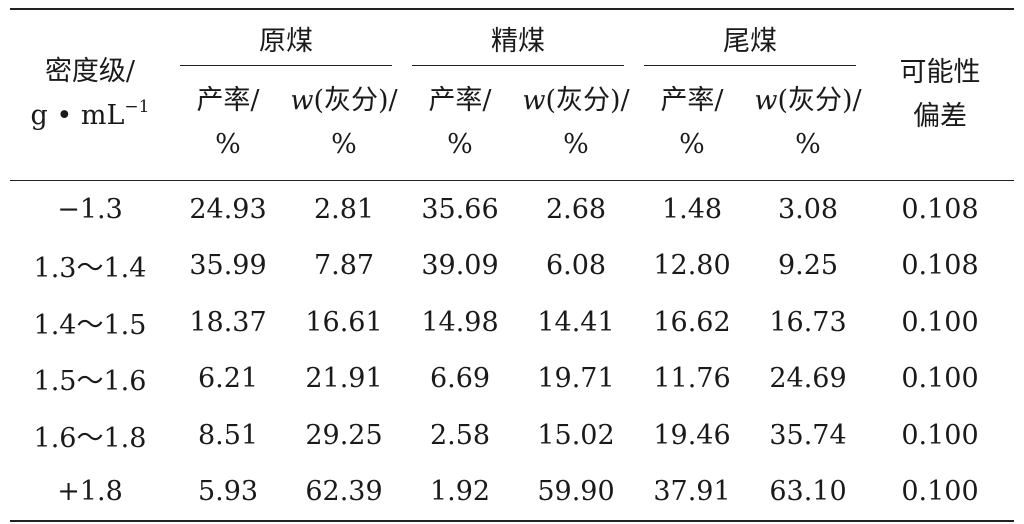 The width and height of the screenshot is (1024, 524). What do you see at coordinates (808, 379) in the screenshot?
I see `cell-tail-ash: 24.69` at bounding box center [808, 379].